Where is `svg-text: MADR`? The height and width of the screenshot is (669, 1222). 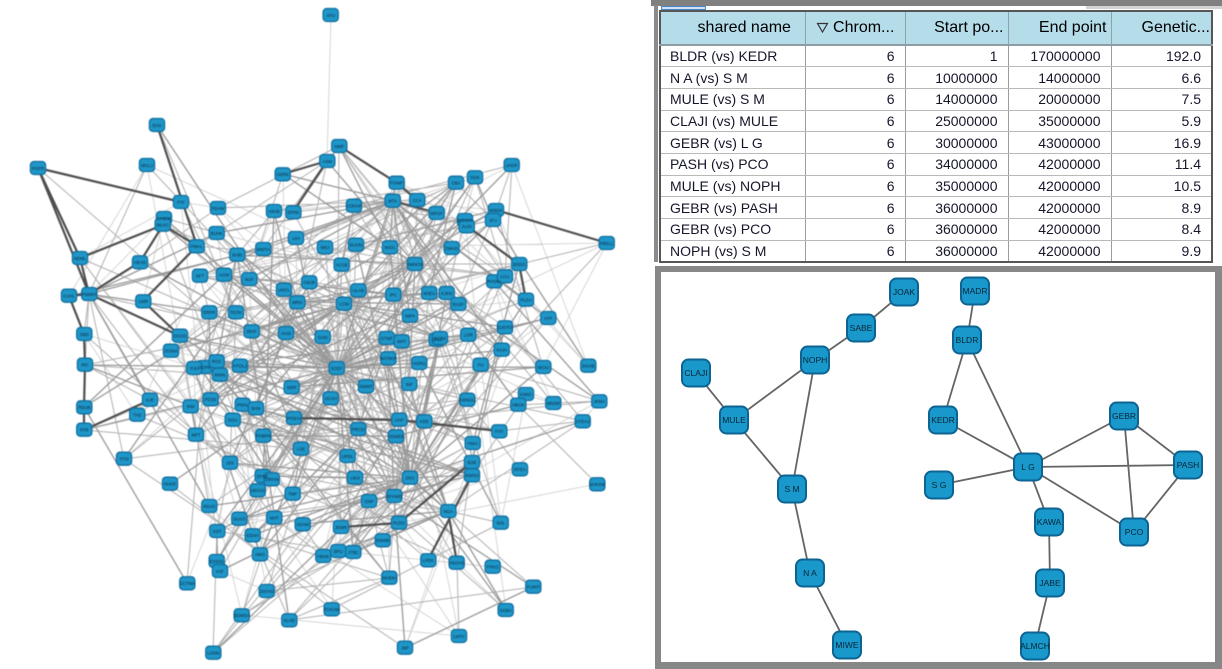
svg-text: MADR is located at coordinates (974, 291).